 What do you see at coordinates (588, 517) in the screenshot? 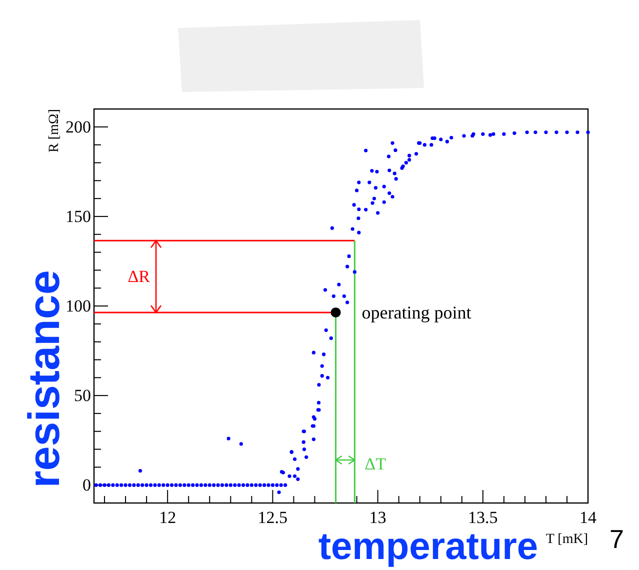
I see `x-tick-label: 14` at bounding box center [588, 517].